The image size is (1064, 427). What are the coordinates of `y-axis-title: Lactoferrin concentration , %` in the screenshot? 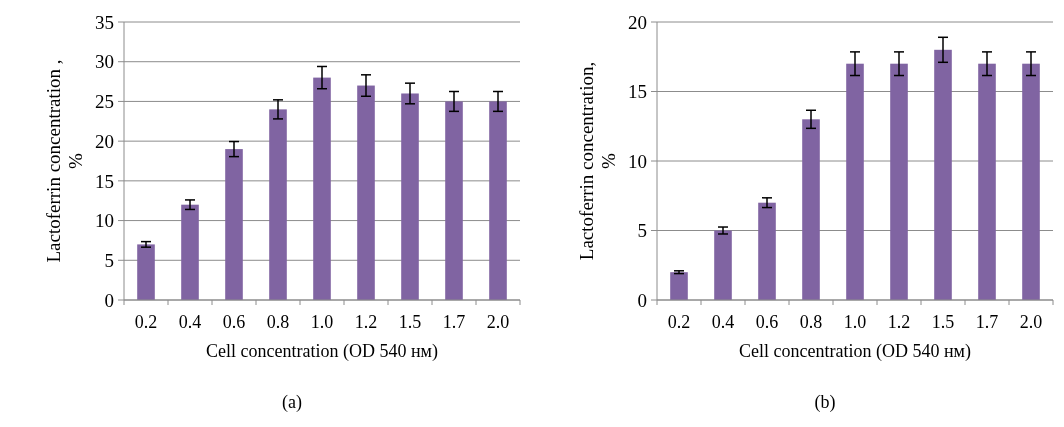 It's located at (64, 161).